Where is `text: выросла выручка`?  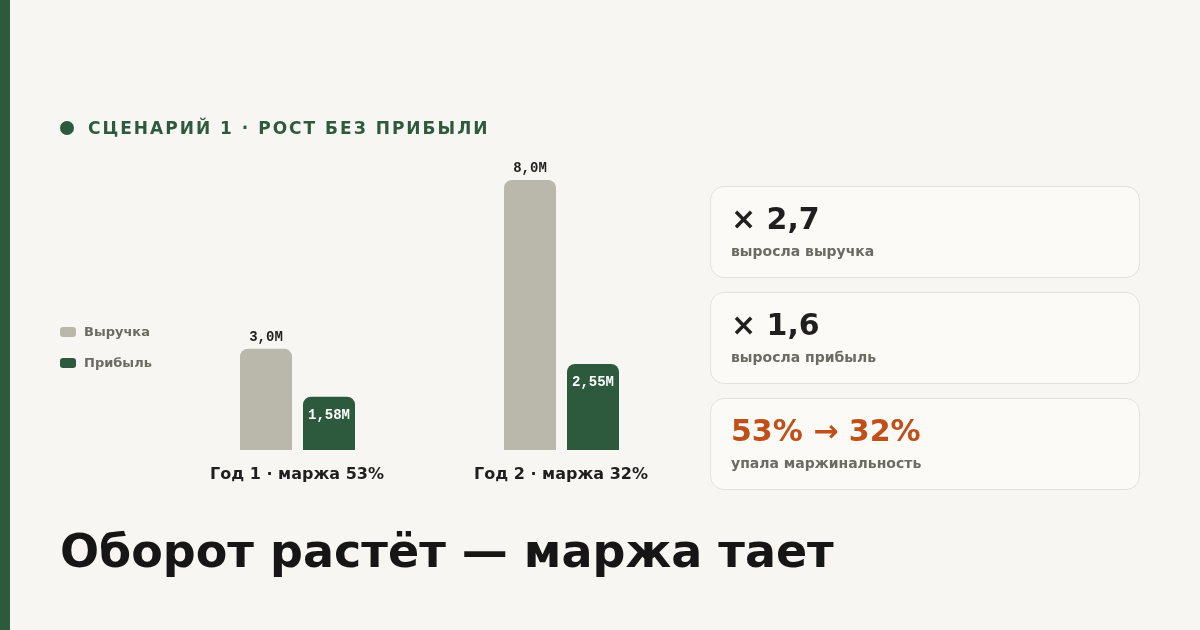 text: выросла выручка is located at coordinates (803, 251).